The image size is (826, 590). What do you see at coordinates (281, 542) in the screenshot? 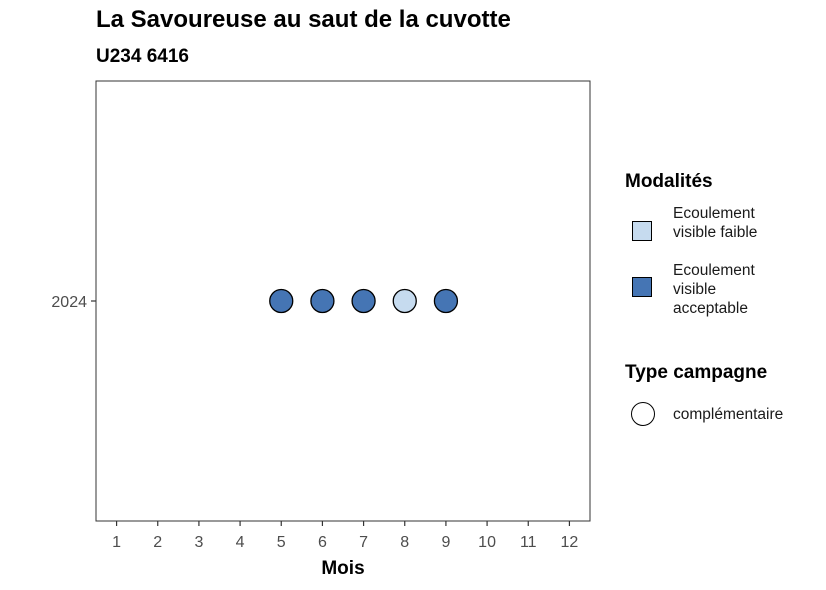
I see `x-tick-label: 5` at bounding box center [281, 542].